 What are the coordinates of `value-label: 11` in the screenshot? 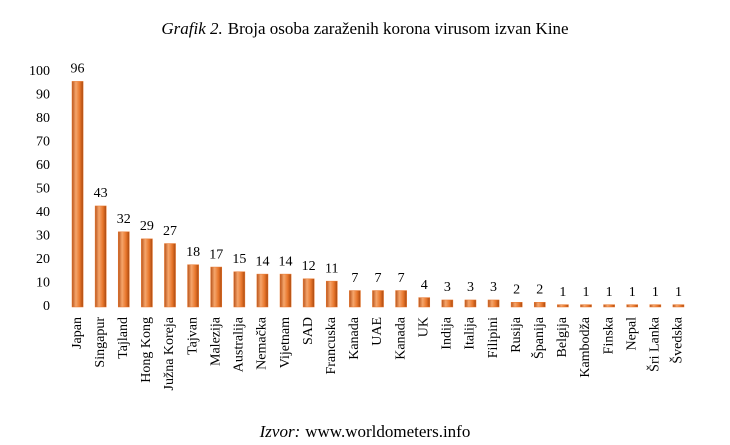 It's located at (331, 268).